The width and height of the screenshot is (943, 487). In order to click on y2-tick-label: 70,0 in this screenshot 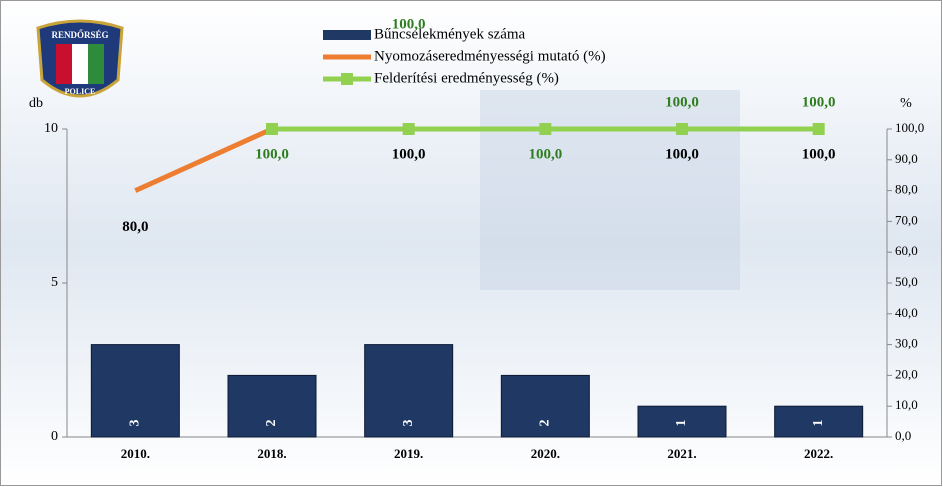, I will do `click(906, 219)`.